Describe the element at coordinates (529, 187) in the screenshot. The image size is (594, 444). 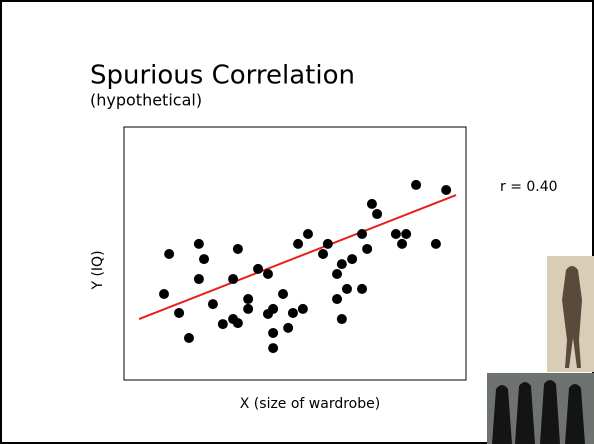
I see `annotation: r = 0.40` at that location.